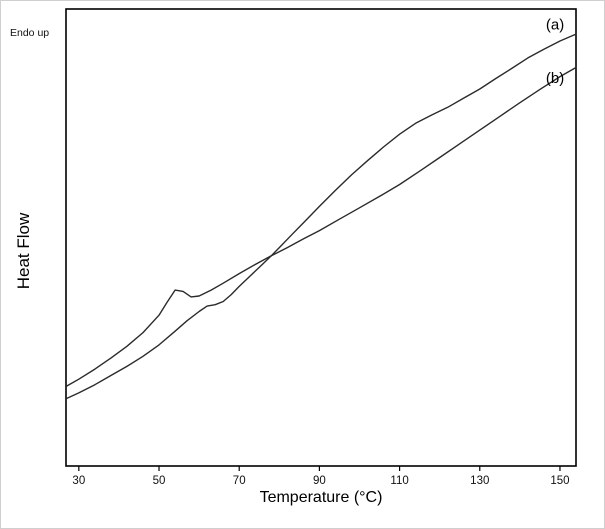  I want to click on x-tick-label: 70, so click(239, 481).